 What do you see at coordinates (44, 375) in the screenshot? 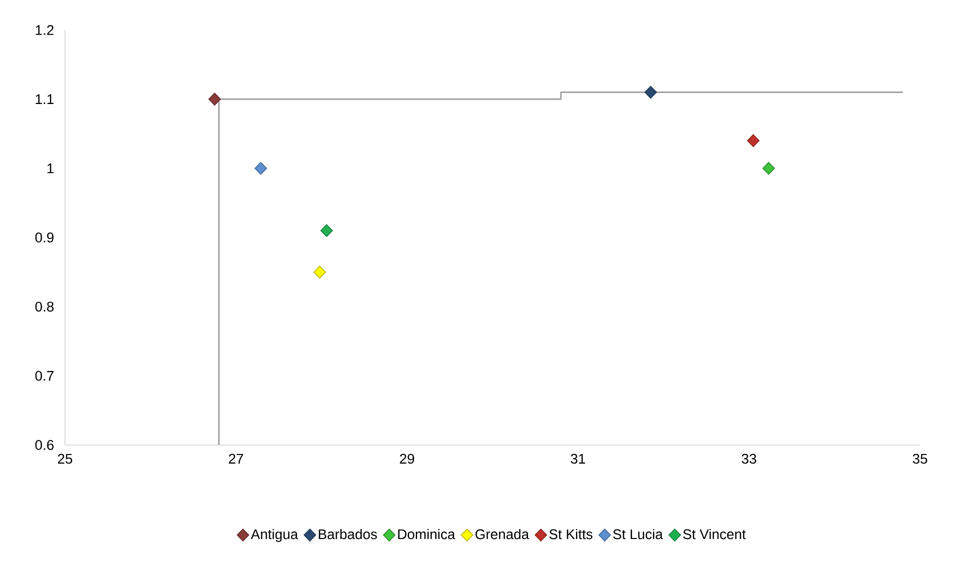
I see `y-tick-label: 0.7` at bounding box center [44, 375].